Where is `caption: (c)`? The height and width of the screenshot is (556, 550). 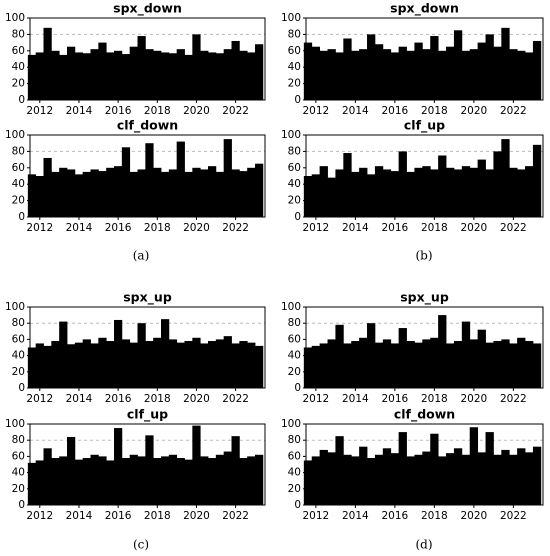 caption: (c) is located at coordinates (141, 545).